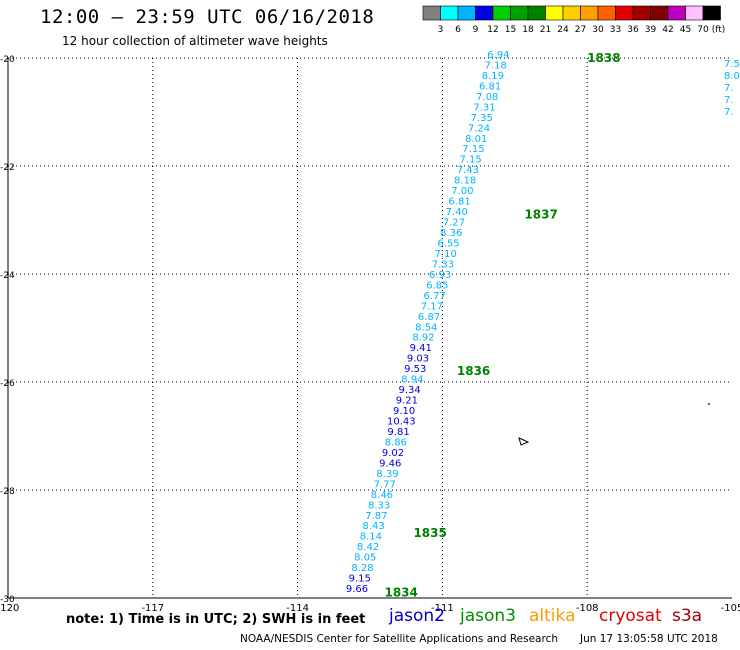  Describe the element at coordinates (465, 181) in the screenshot. I see `wave-height-value: 8.18` at that location.